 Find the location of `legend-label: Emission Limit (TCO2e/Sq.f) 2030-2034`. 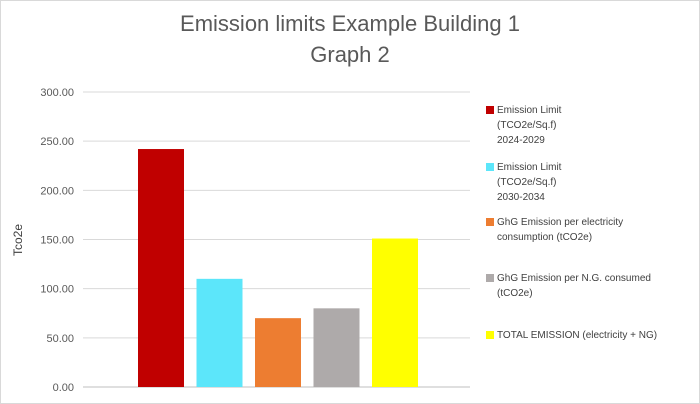

legend-label: Emission Limit (TCO2e/Sq.f) 2030-2034 is located at coordinates (529, 182).